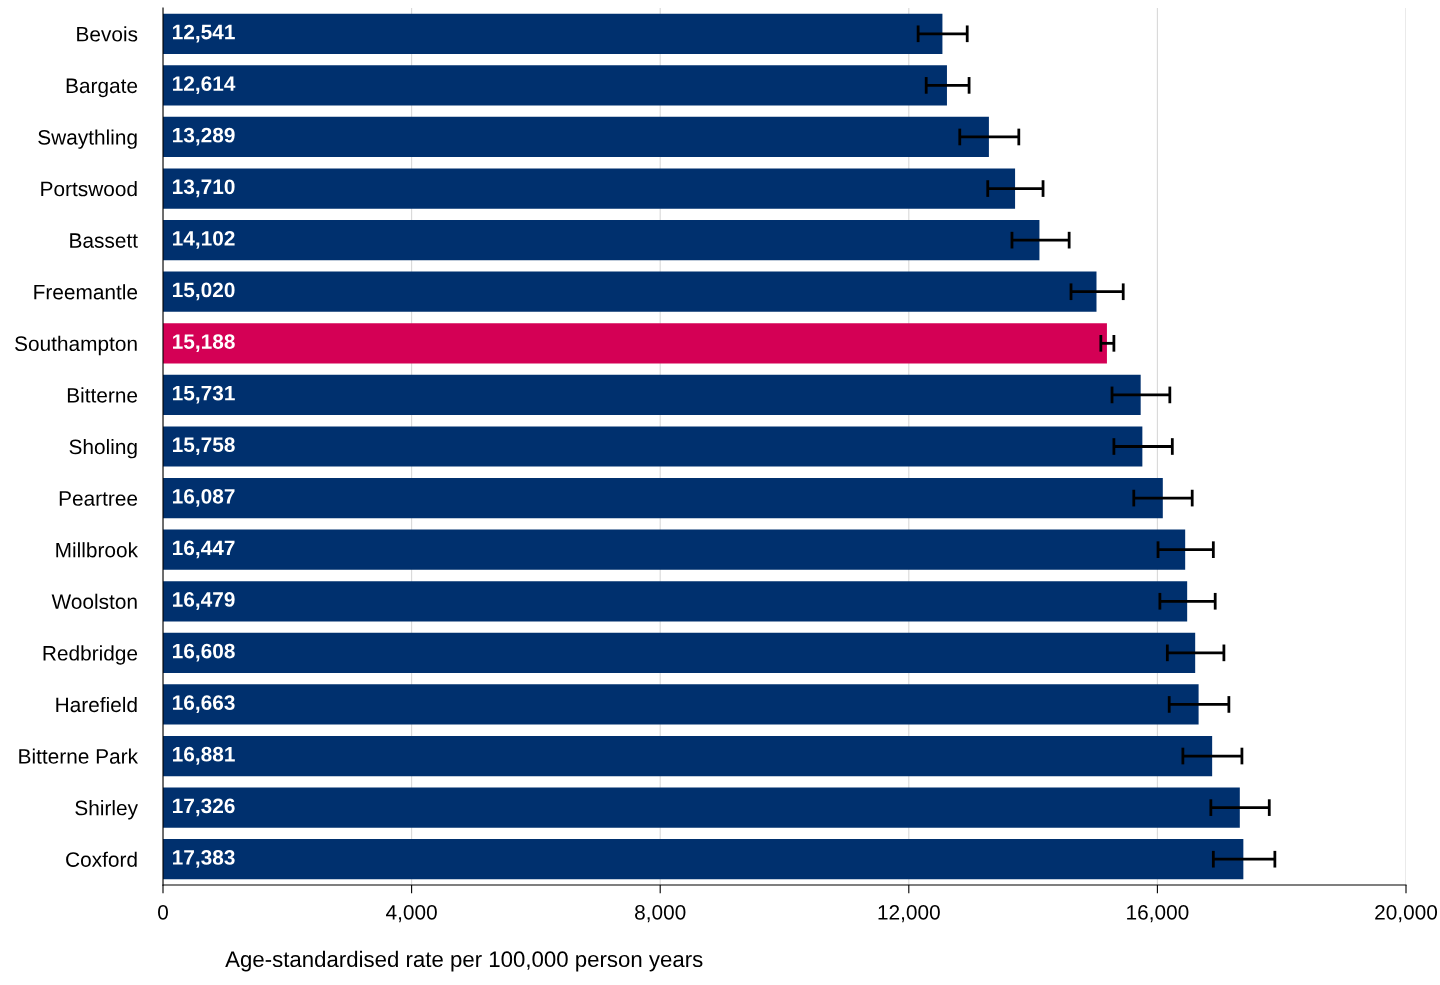 The image size is (1440, 985). Describe the element at coordinates (204, 859) in the screenshot. I see `data-label: 17,383` at that location.